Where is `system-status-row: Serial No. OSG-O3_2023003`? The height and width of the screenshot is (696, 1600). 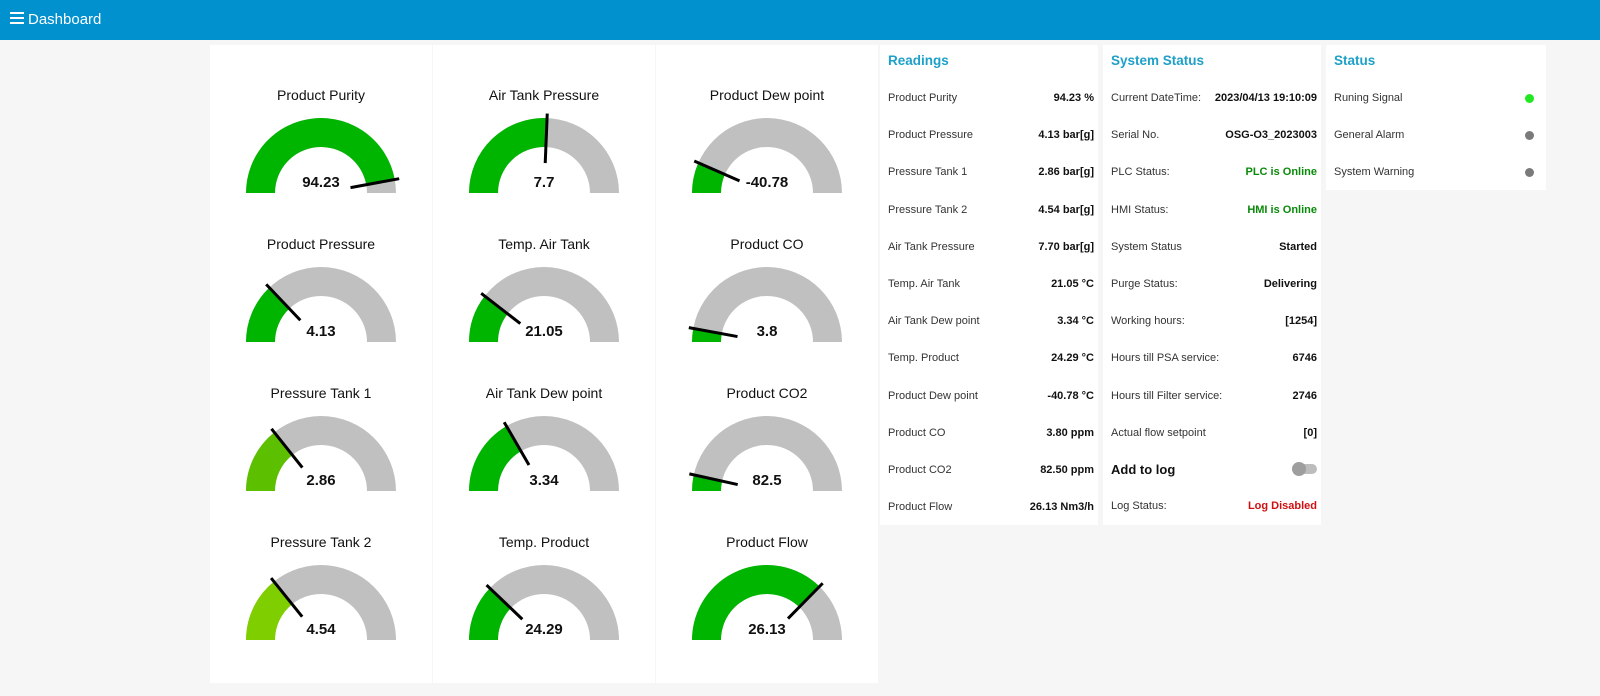 system-status-row: Serial No. OSG-O3_2023003 is located at coordinates (1214, 135).